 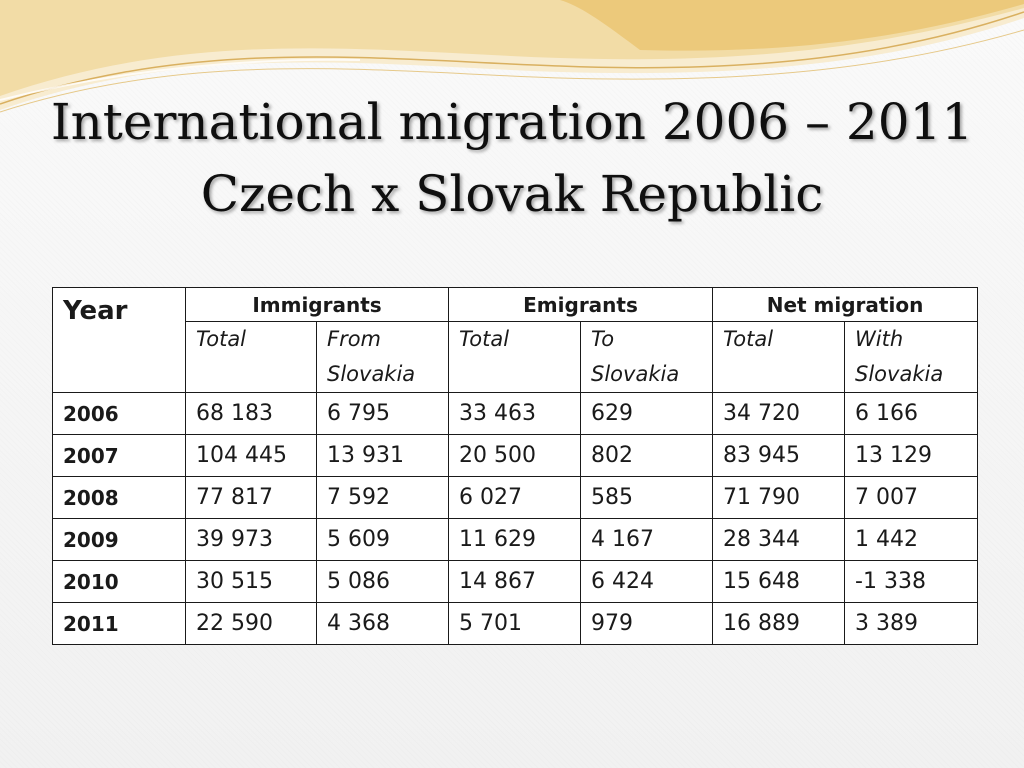 I want to click on decorative-swoosh, so click(x=512, y=56).